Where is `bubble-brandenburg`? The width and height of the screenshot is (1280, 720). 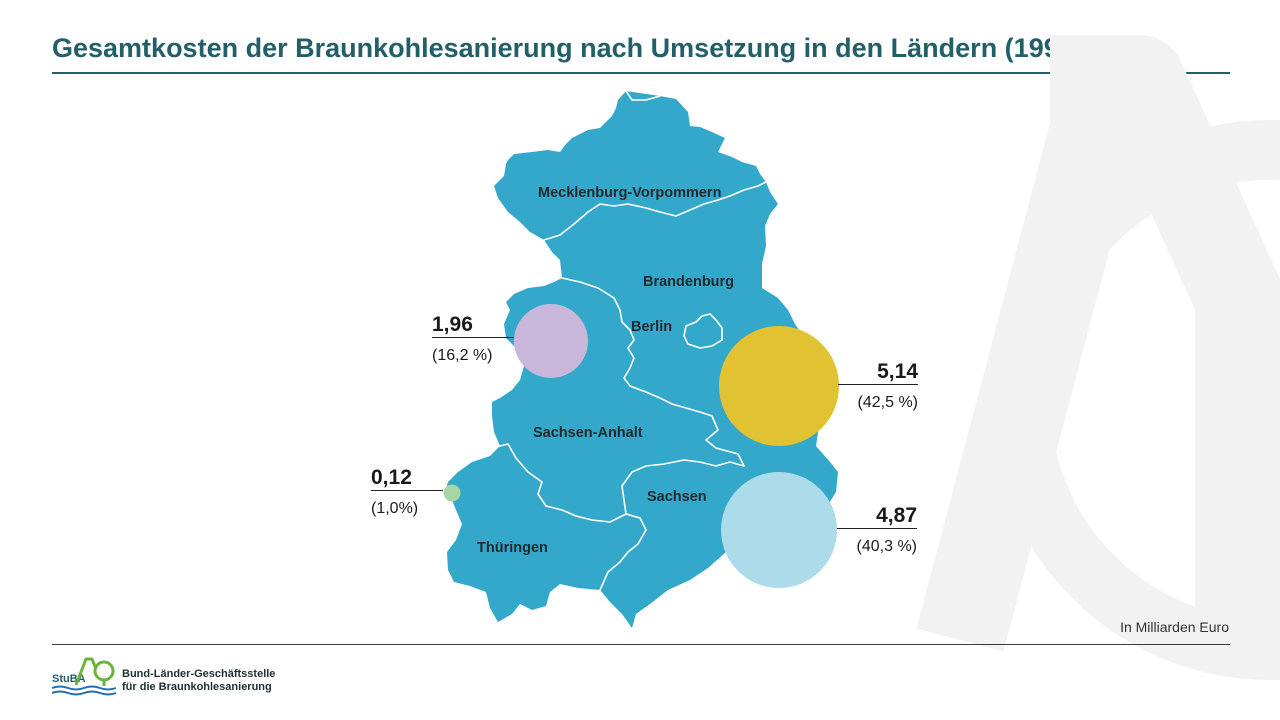
bubble-brandenburg is located at coordinates (779, 386).